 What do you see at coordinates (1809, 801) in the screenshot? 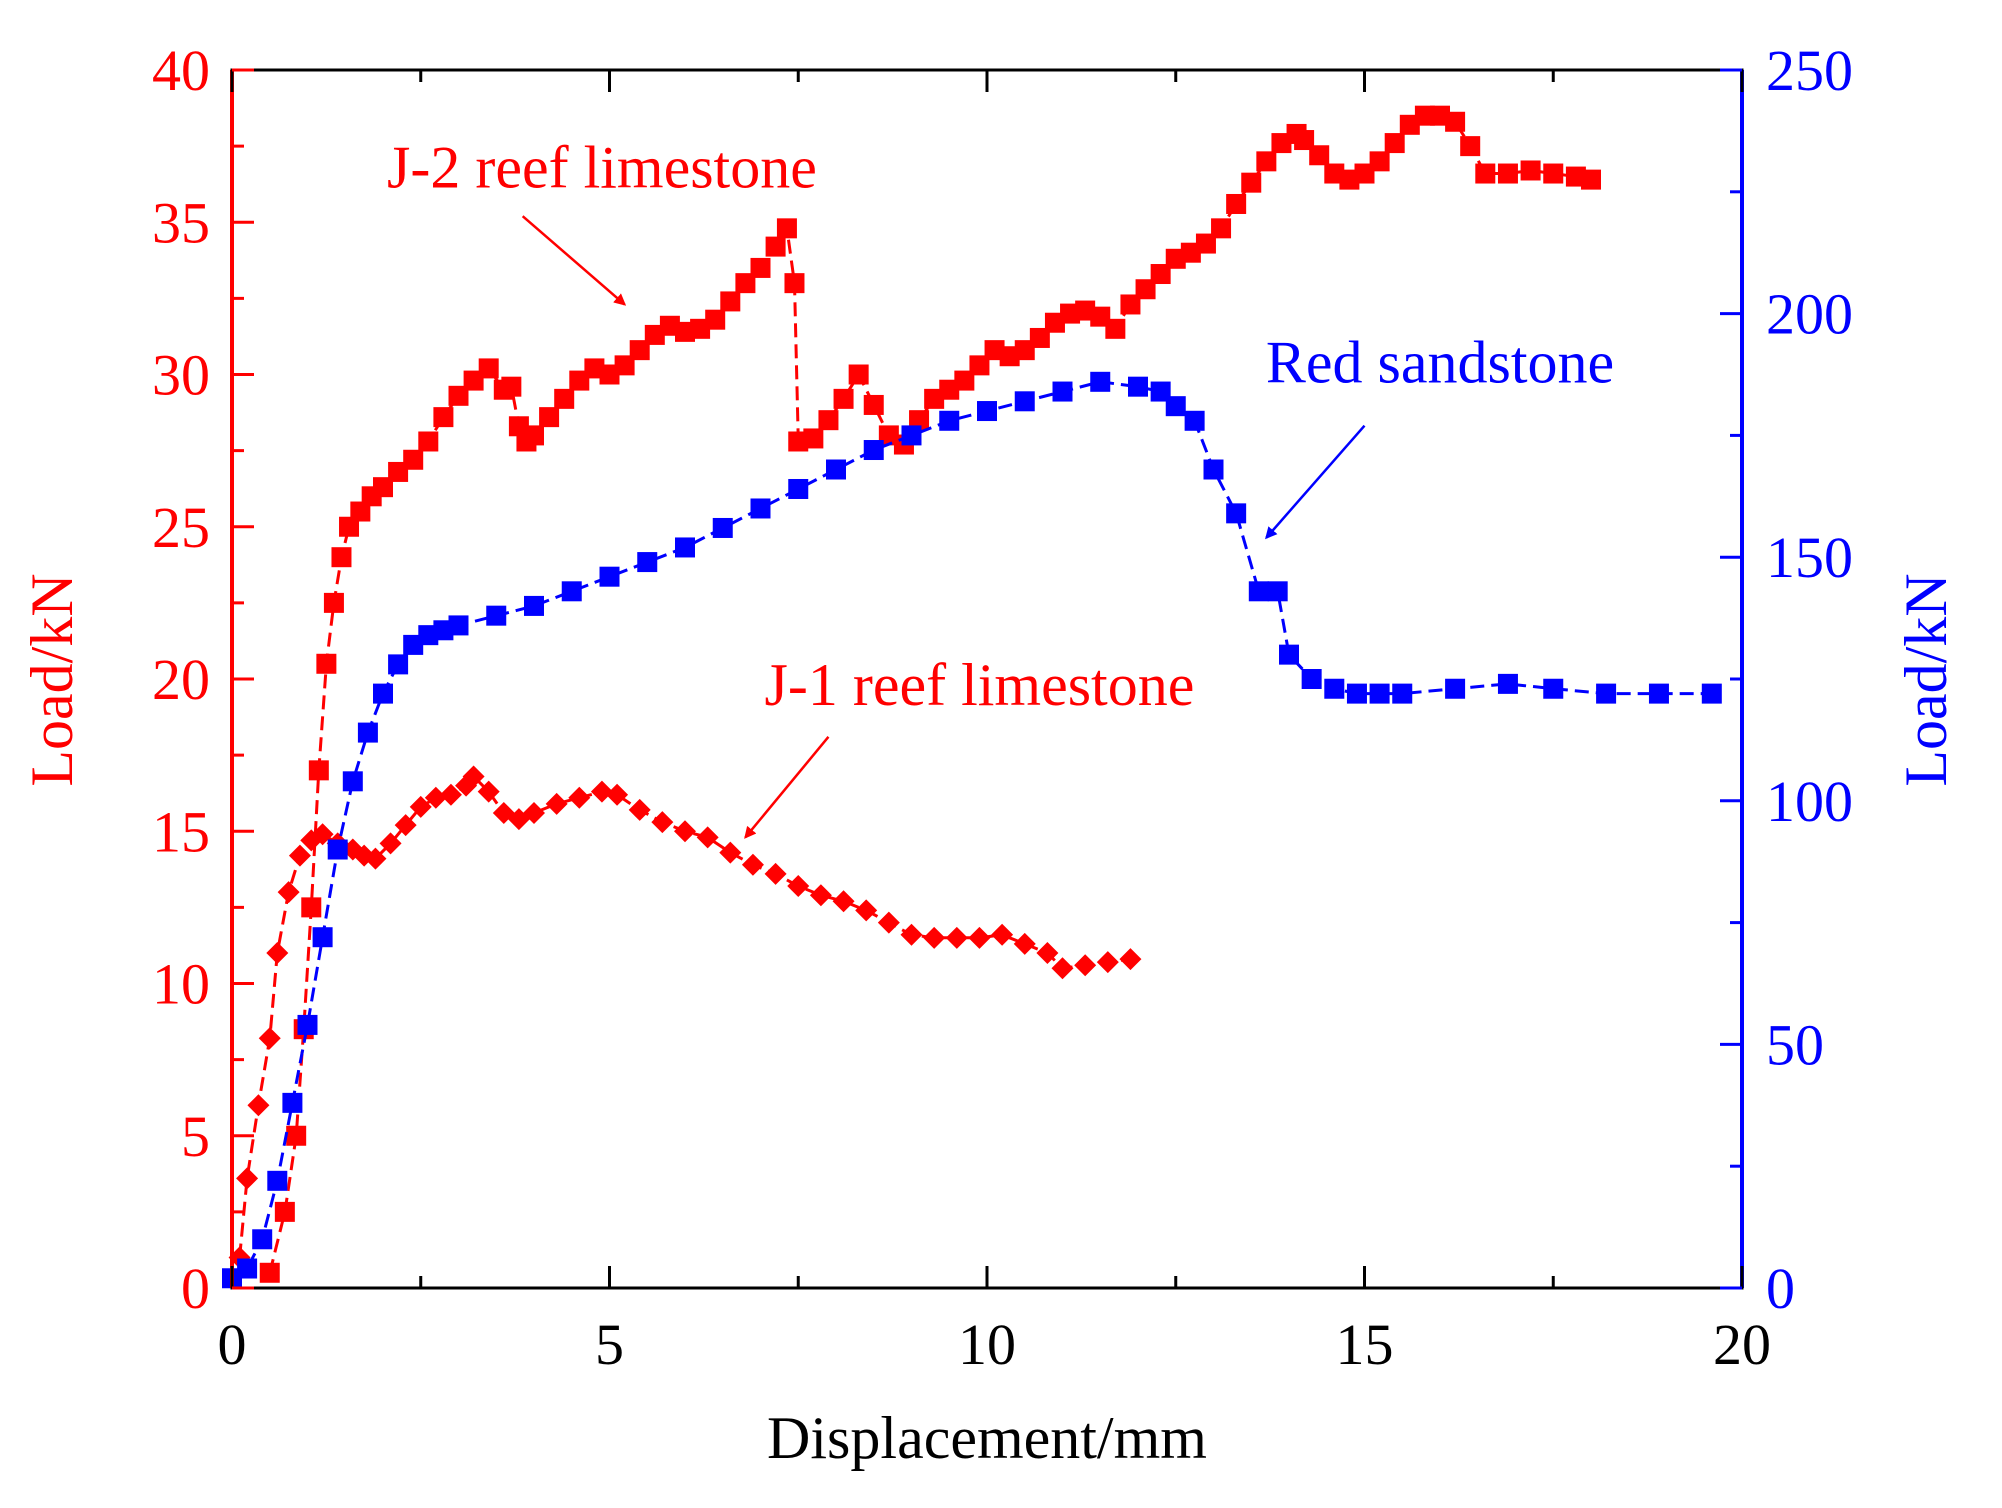
I see `y-right-tick-label: 100` at bounding box center [1809, 801].